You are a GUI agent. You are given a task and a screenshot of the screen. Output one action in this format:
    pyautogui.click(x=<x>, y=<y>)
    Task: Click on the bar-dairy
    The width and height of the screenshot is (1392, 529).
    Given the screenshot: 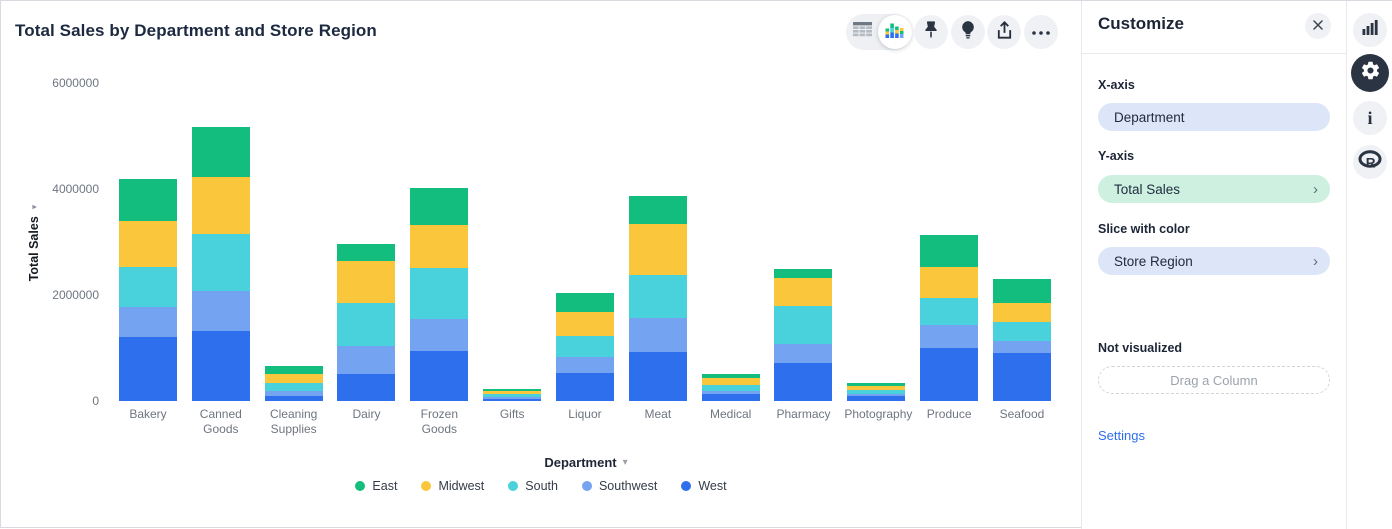 What is the action you would take?
    pyautogui.click(x=366, y=322)
    